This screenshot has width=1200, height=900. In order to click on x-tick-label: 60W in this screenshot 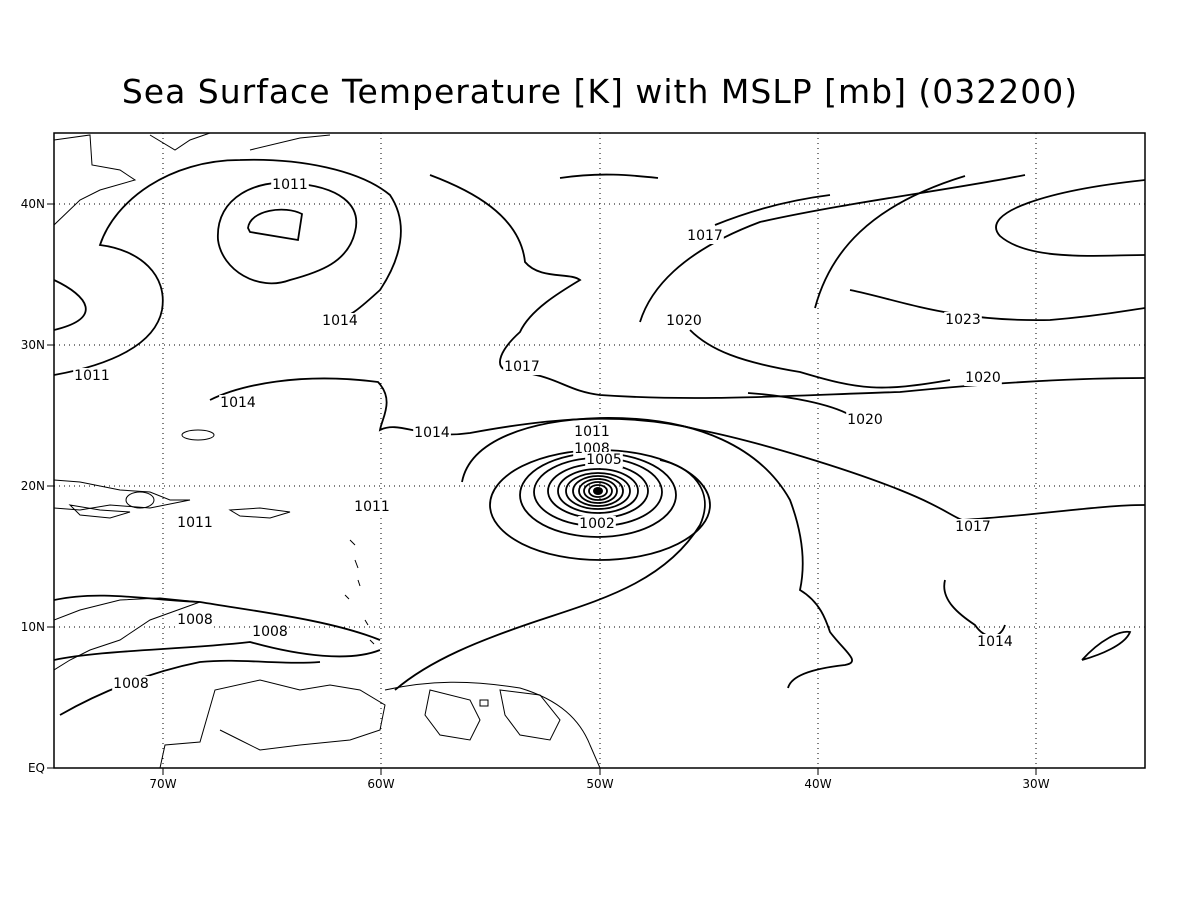, I will do `click(380, 784)`.